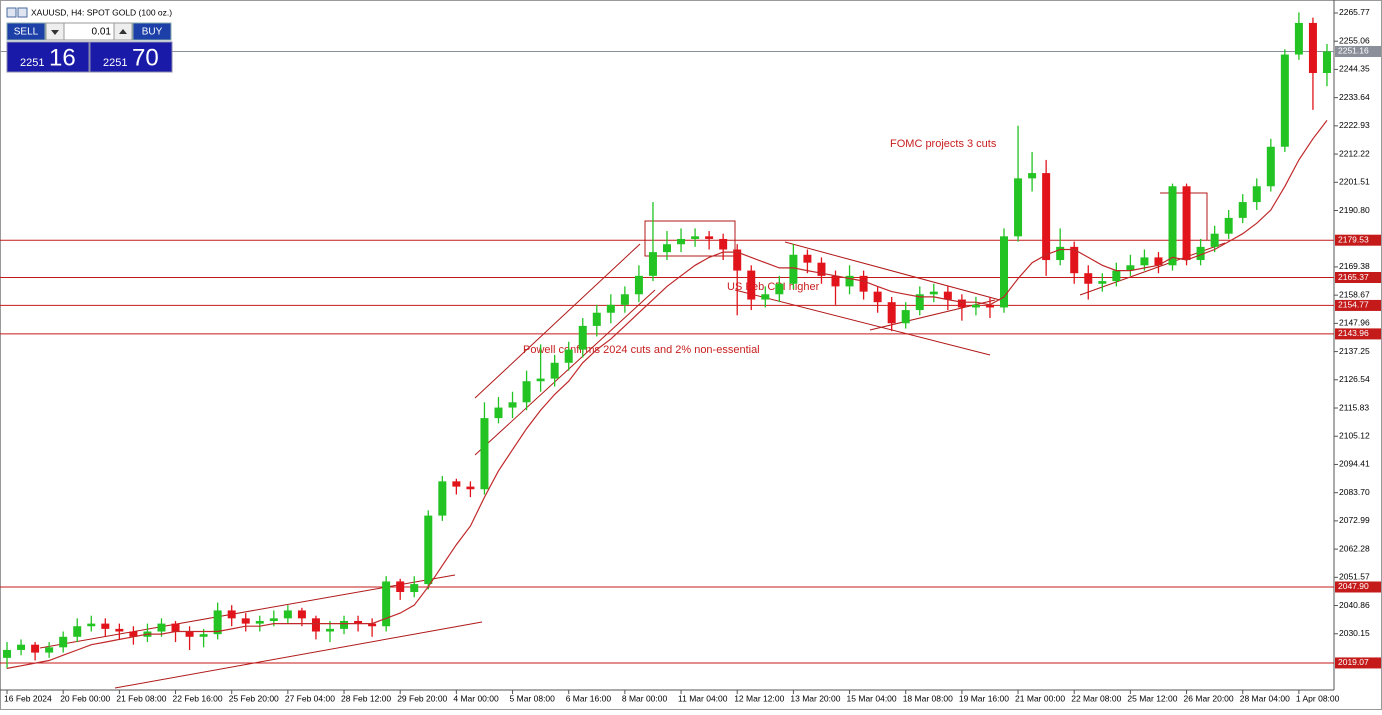 Image resolution: width=1382 pixels, height=715 pixels. What do you see at coordinates (1354, 182) in the screenshot?
I see `y-tick-label: 2201.51` at bounding box center [1354, 182].